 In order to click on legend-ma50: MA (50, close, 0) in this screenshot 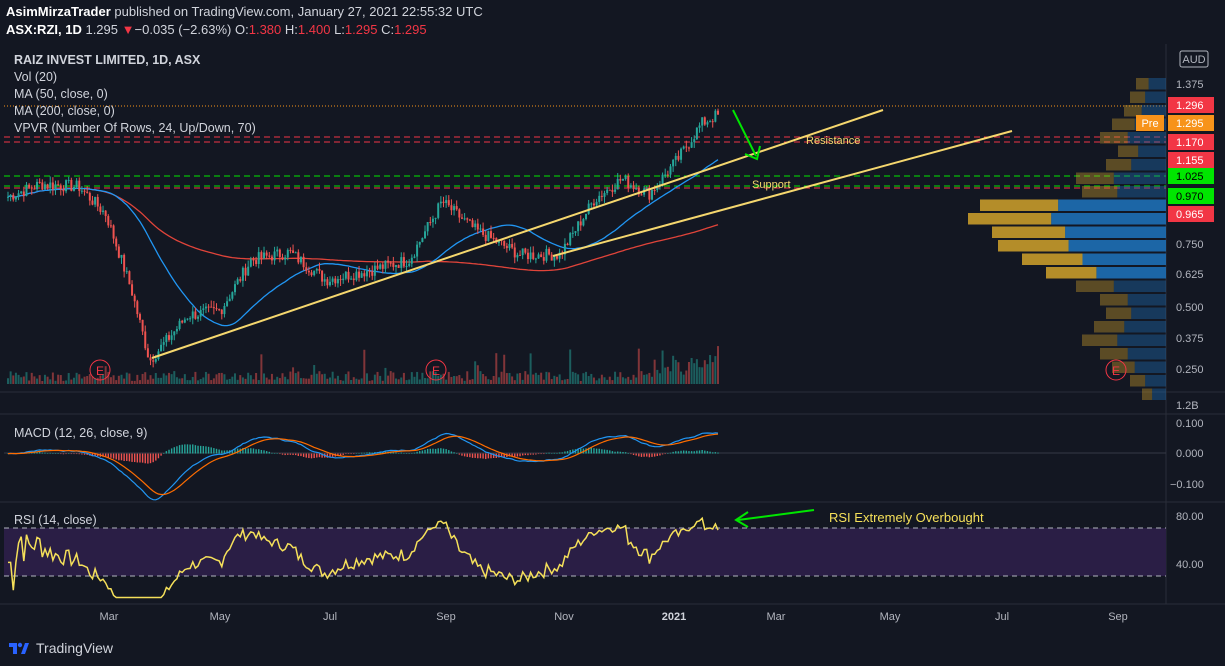, I will do `click(61, 94)`.